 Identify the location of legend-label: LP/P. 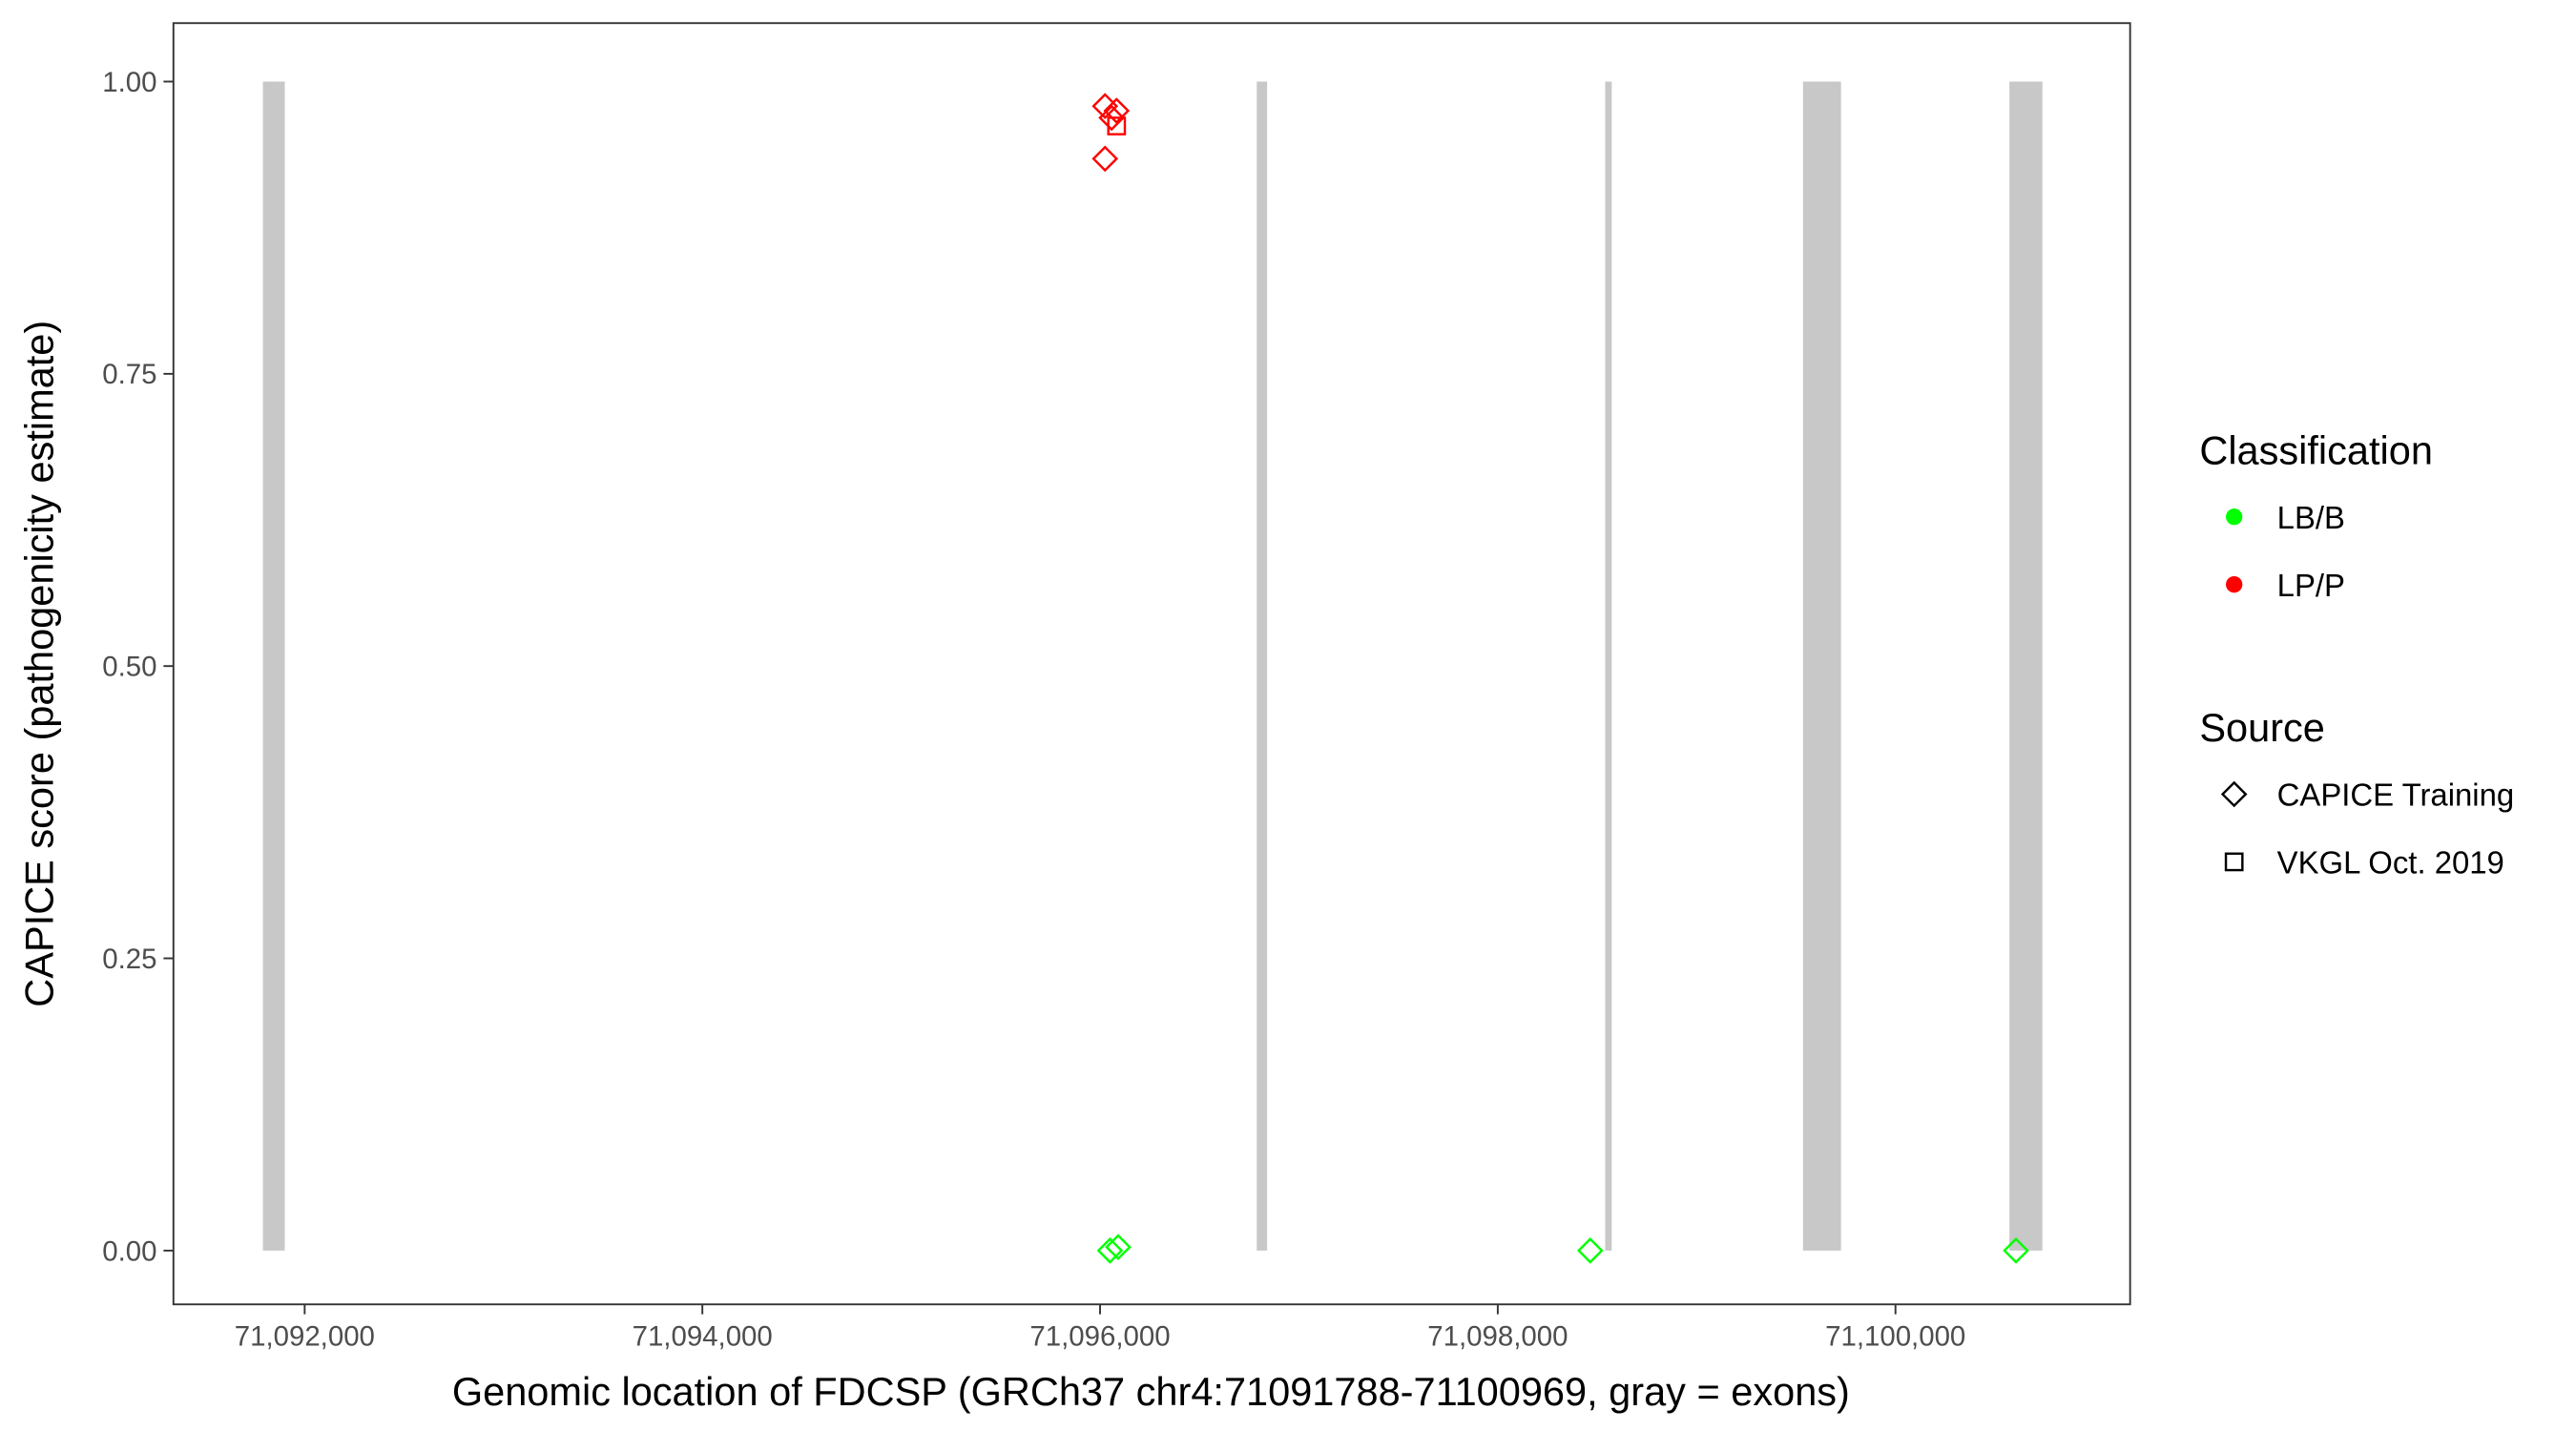
(2311, 585).